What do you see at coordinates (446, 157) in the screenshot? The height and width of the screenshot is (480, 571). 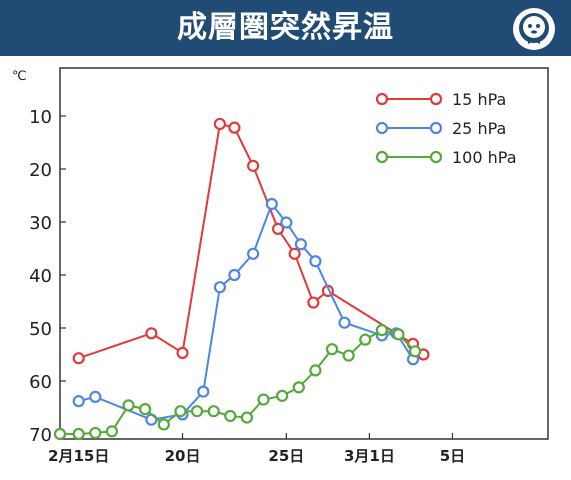 I see `legend-entry: 100 hPa` at bounding box center [446, 157].